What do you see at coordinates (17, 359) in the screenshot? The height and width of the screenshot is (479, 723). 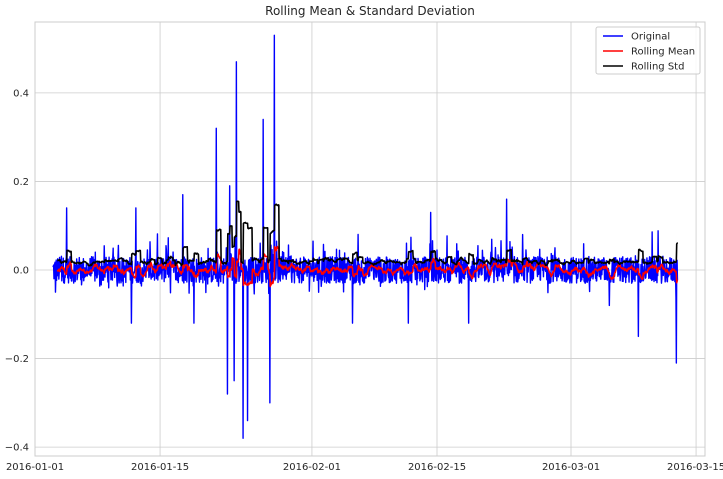 I see `y-tick-label: −0.2` at bounding box center [17, 359].